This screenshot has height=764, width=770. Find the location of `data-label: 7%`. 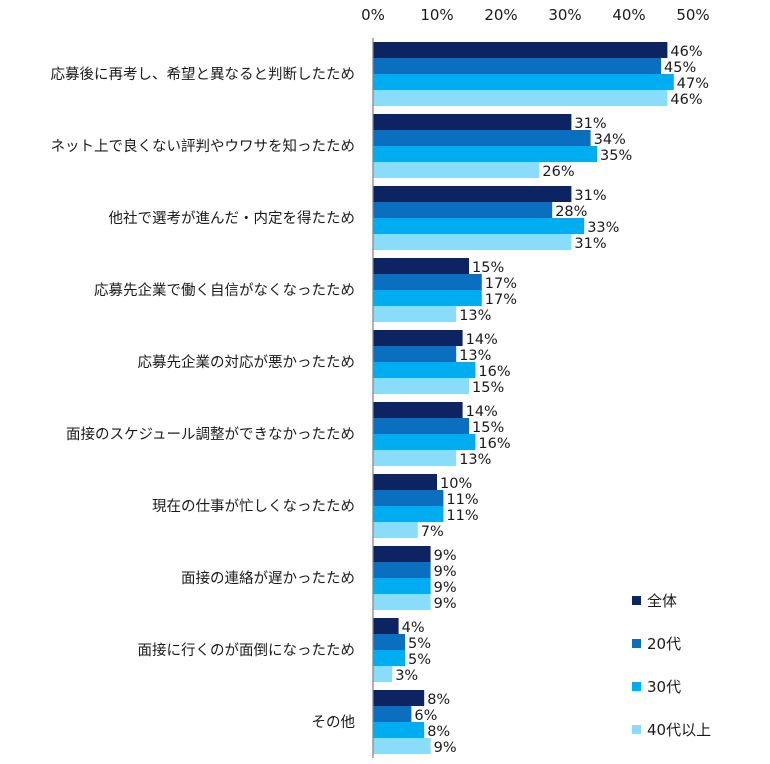

data-label: 7% is located at coordinates (432, 532).